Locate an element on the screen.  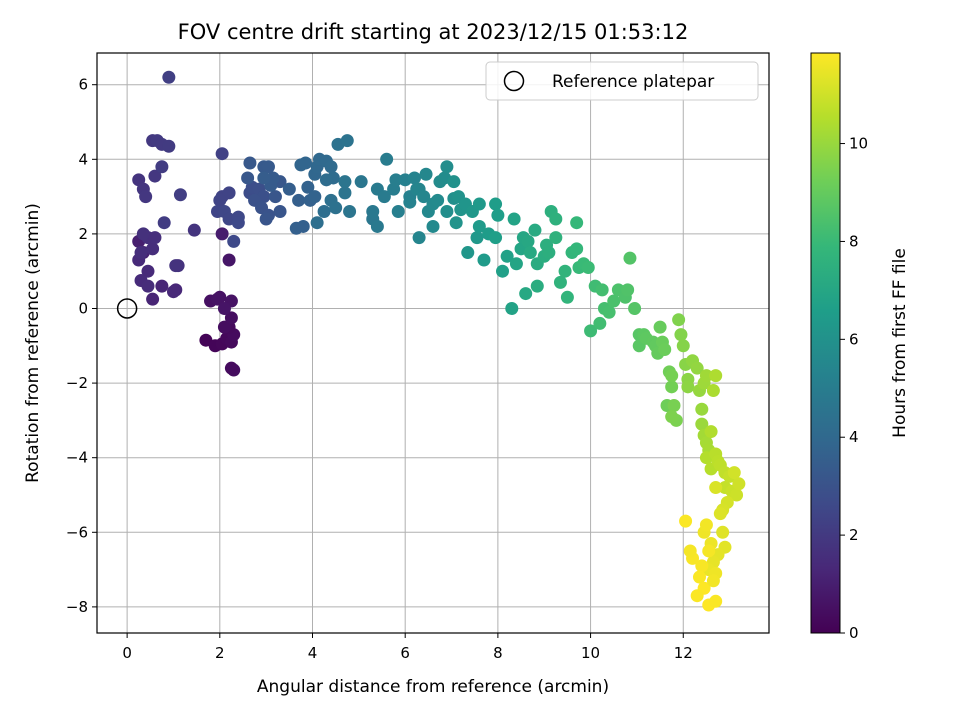
x-tick-label: 6 is located at coordinates (405, 653).